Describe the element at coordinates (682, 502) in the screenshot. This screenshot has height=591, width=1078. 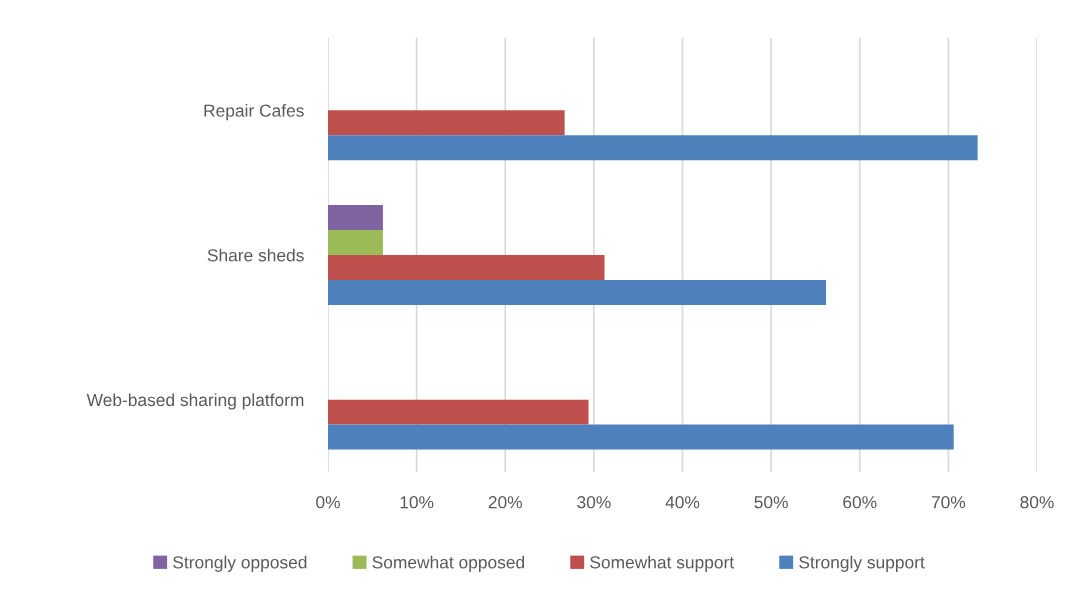
I see `x-tick-label: 40%` at that location.